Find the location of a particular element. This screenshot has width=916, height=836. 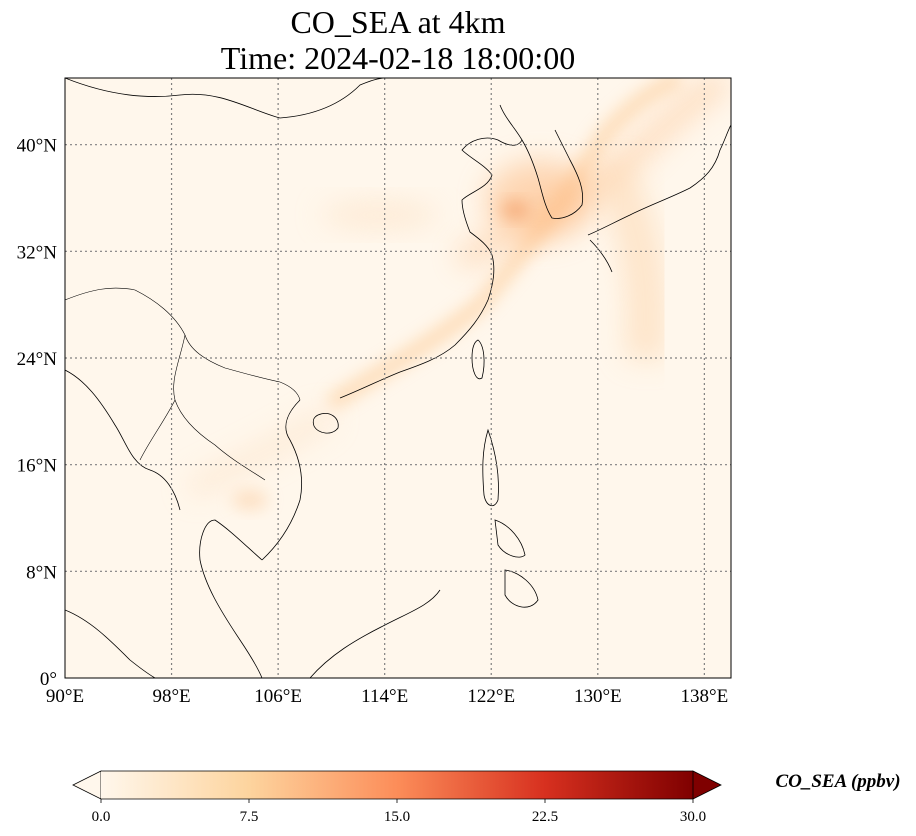

myanmar-coastline is located at coordinates (123, 440).